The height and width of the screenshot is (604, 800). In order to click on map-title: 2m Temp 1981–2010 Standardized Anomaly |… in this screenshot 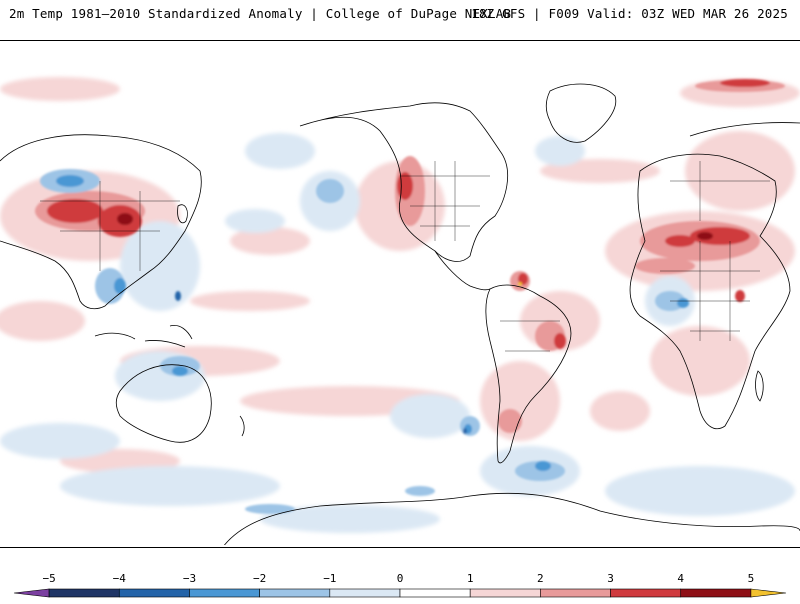, I will do `click(260, 13)`.